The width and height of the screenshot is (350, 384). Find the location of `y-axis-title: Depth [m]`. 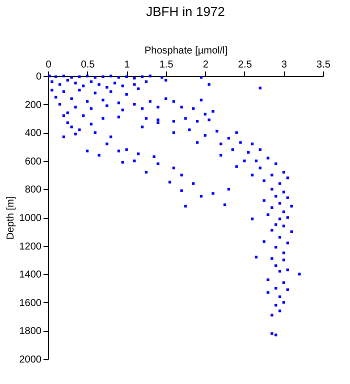

y-axis-title: Depth [m] is located at coordinates (10, 218).